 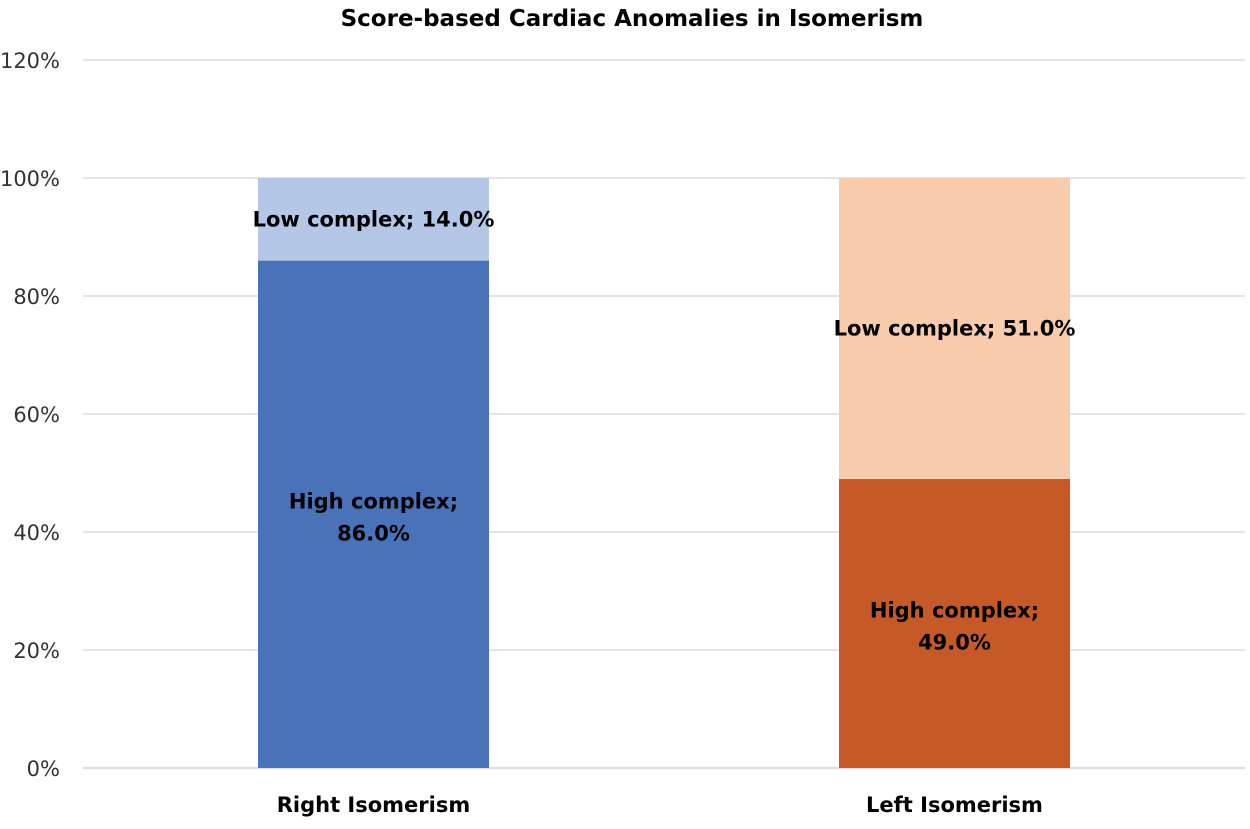 I want to click on data-label: Low complex; 14.0%, so click(x=374, y=219).